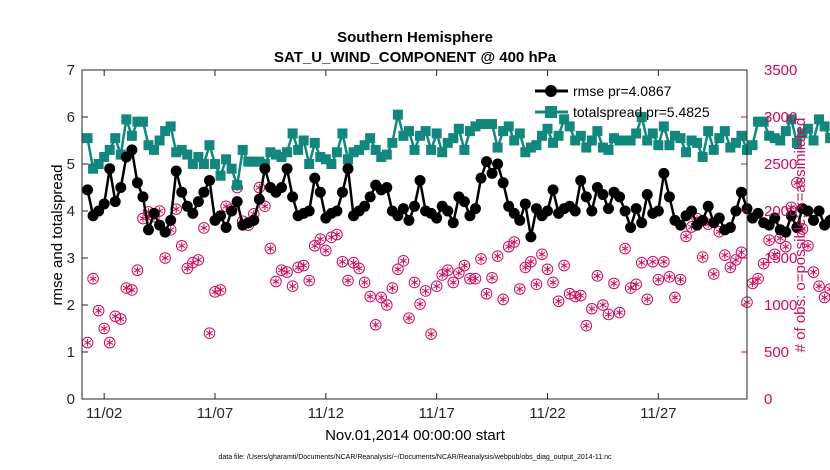  I want to click on y-tick-label-right: 1500, so click(780, 258).